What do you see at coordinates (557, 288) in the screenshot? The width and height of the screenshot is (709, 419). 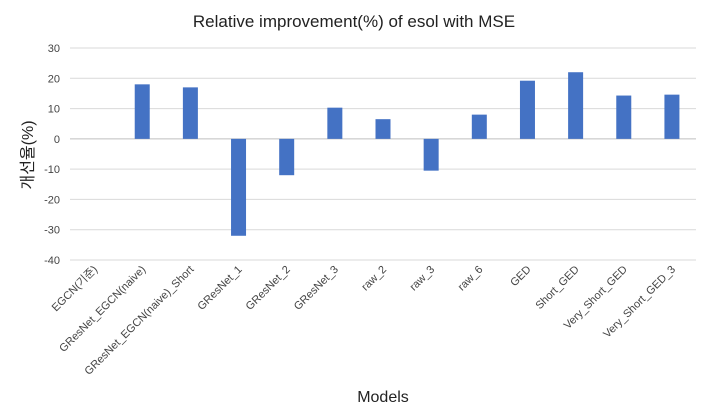 I see `x-category-label: Short_GED` at bounding box center [557, 288].